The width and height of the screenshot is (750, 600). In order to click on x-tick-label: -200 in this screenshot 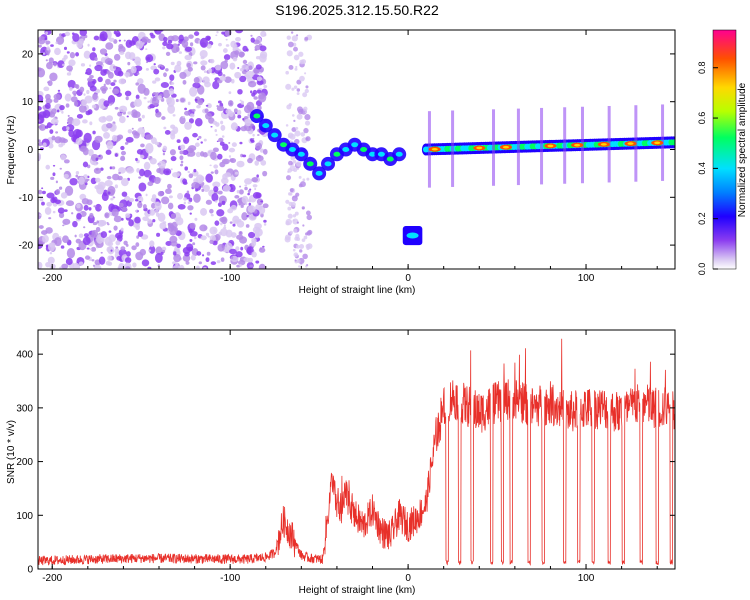, I will do `click(52, 578)`.